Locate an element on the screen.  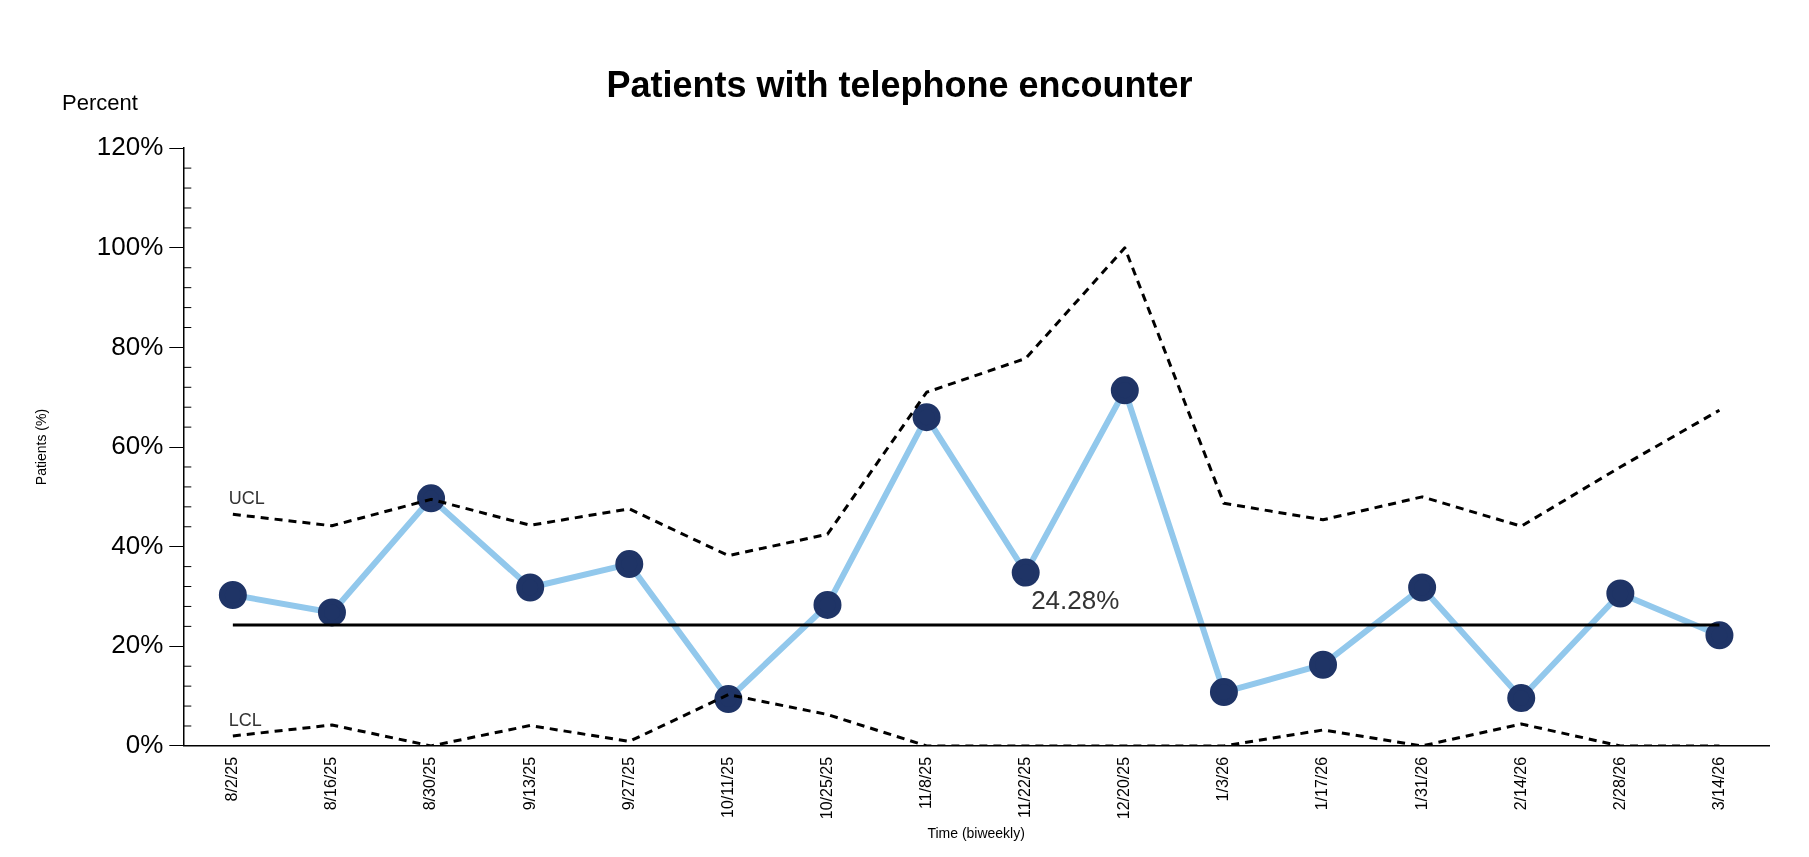
x-tick-label: 10/11/25 is located at coordinates (727, 787).